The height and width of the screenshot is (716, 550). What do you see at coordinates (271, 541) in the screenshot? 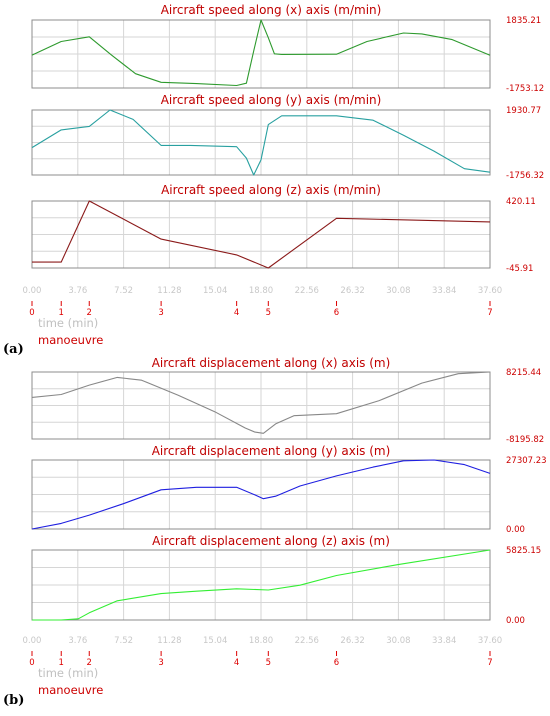
I see `chart-title: Aircraft displacement along (z) axis (m)` at bounding box center [271, 541].